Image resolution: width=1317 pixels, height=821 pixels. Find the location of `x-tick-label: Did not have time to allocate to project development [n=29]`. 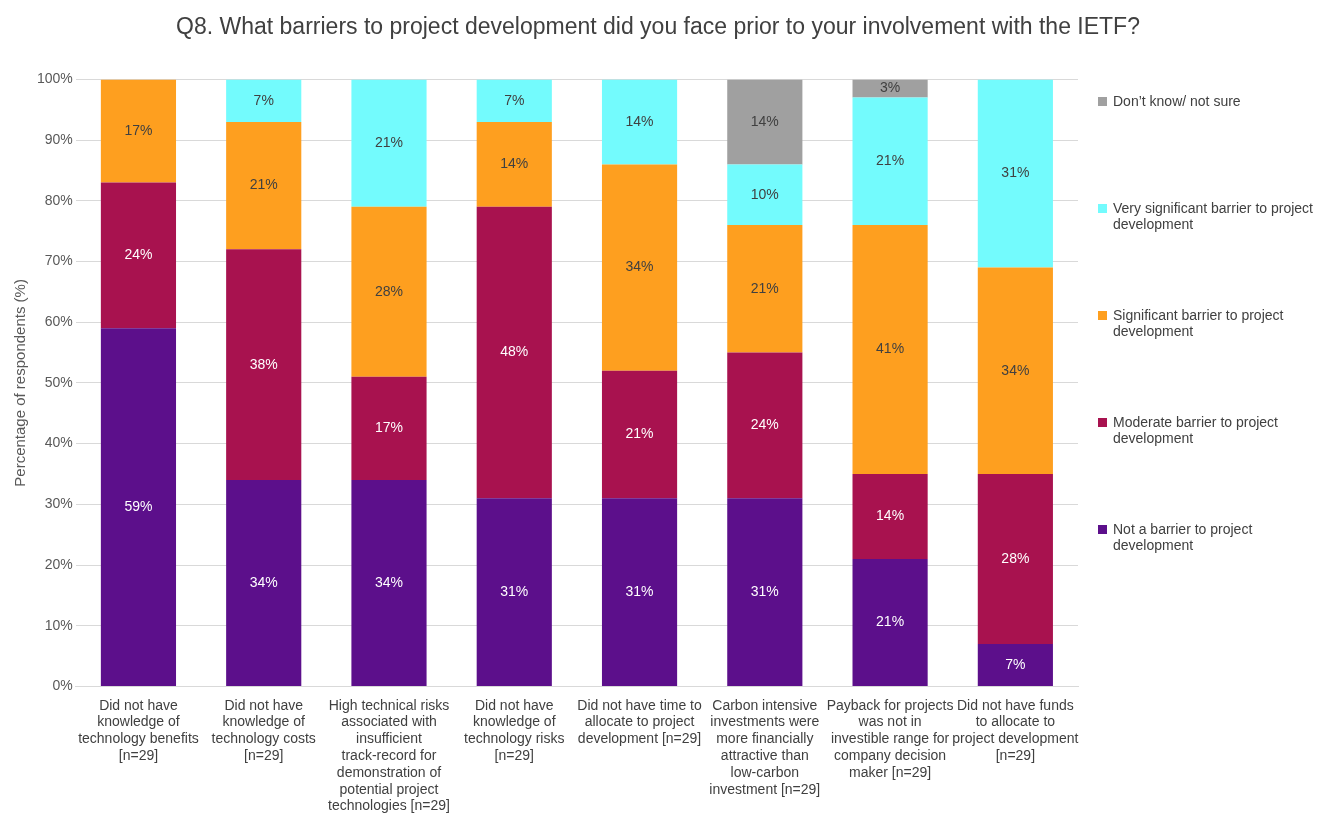

x-tick-label: Did not have time to allocate to project development [n=29] is located at coordinates (640, 721).